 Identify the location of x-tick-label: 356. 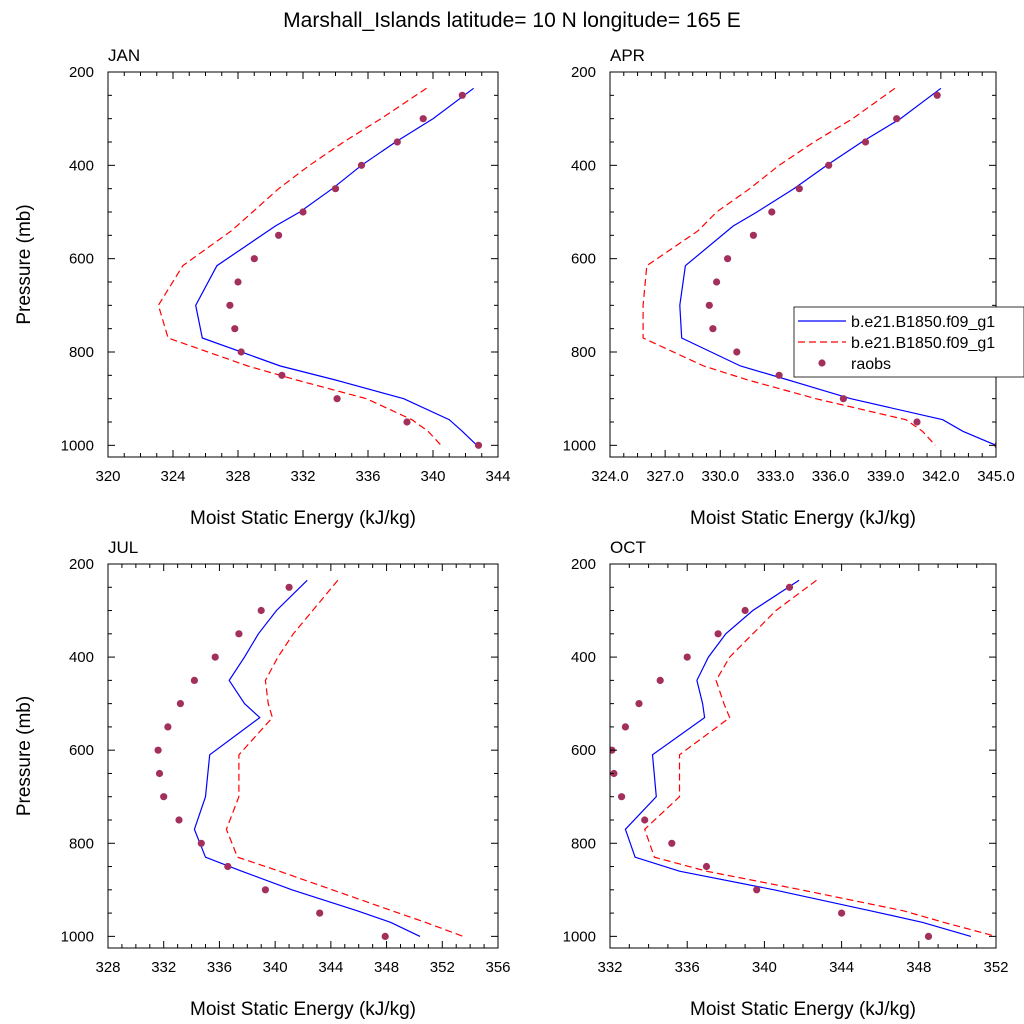
(497, 967).